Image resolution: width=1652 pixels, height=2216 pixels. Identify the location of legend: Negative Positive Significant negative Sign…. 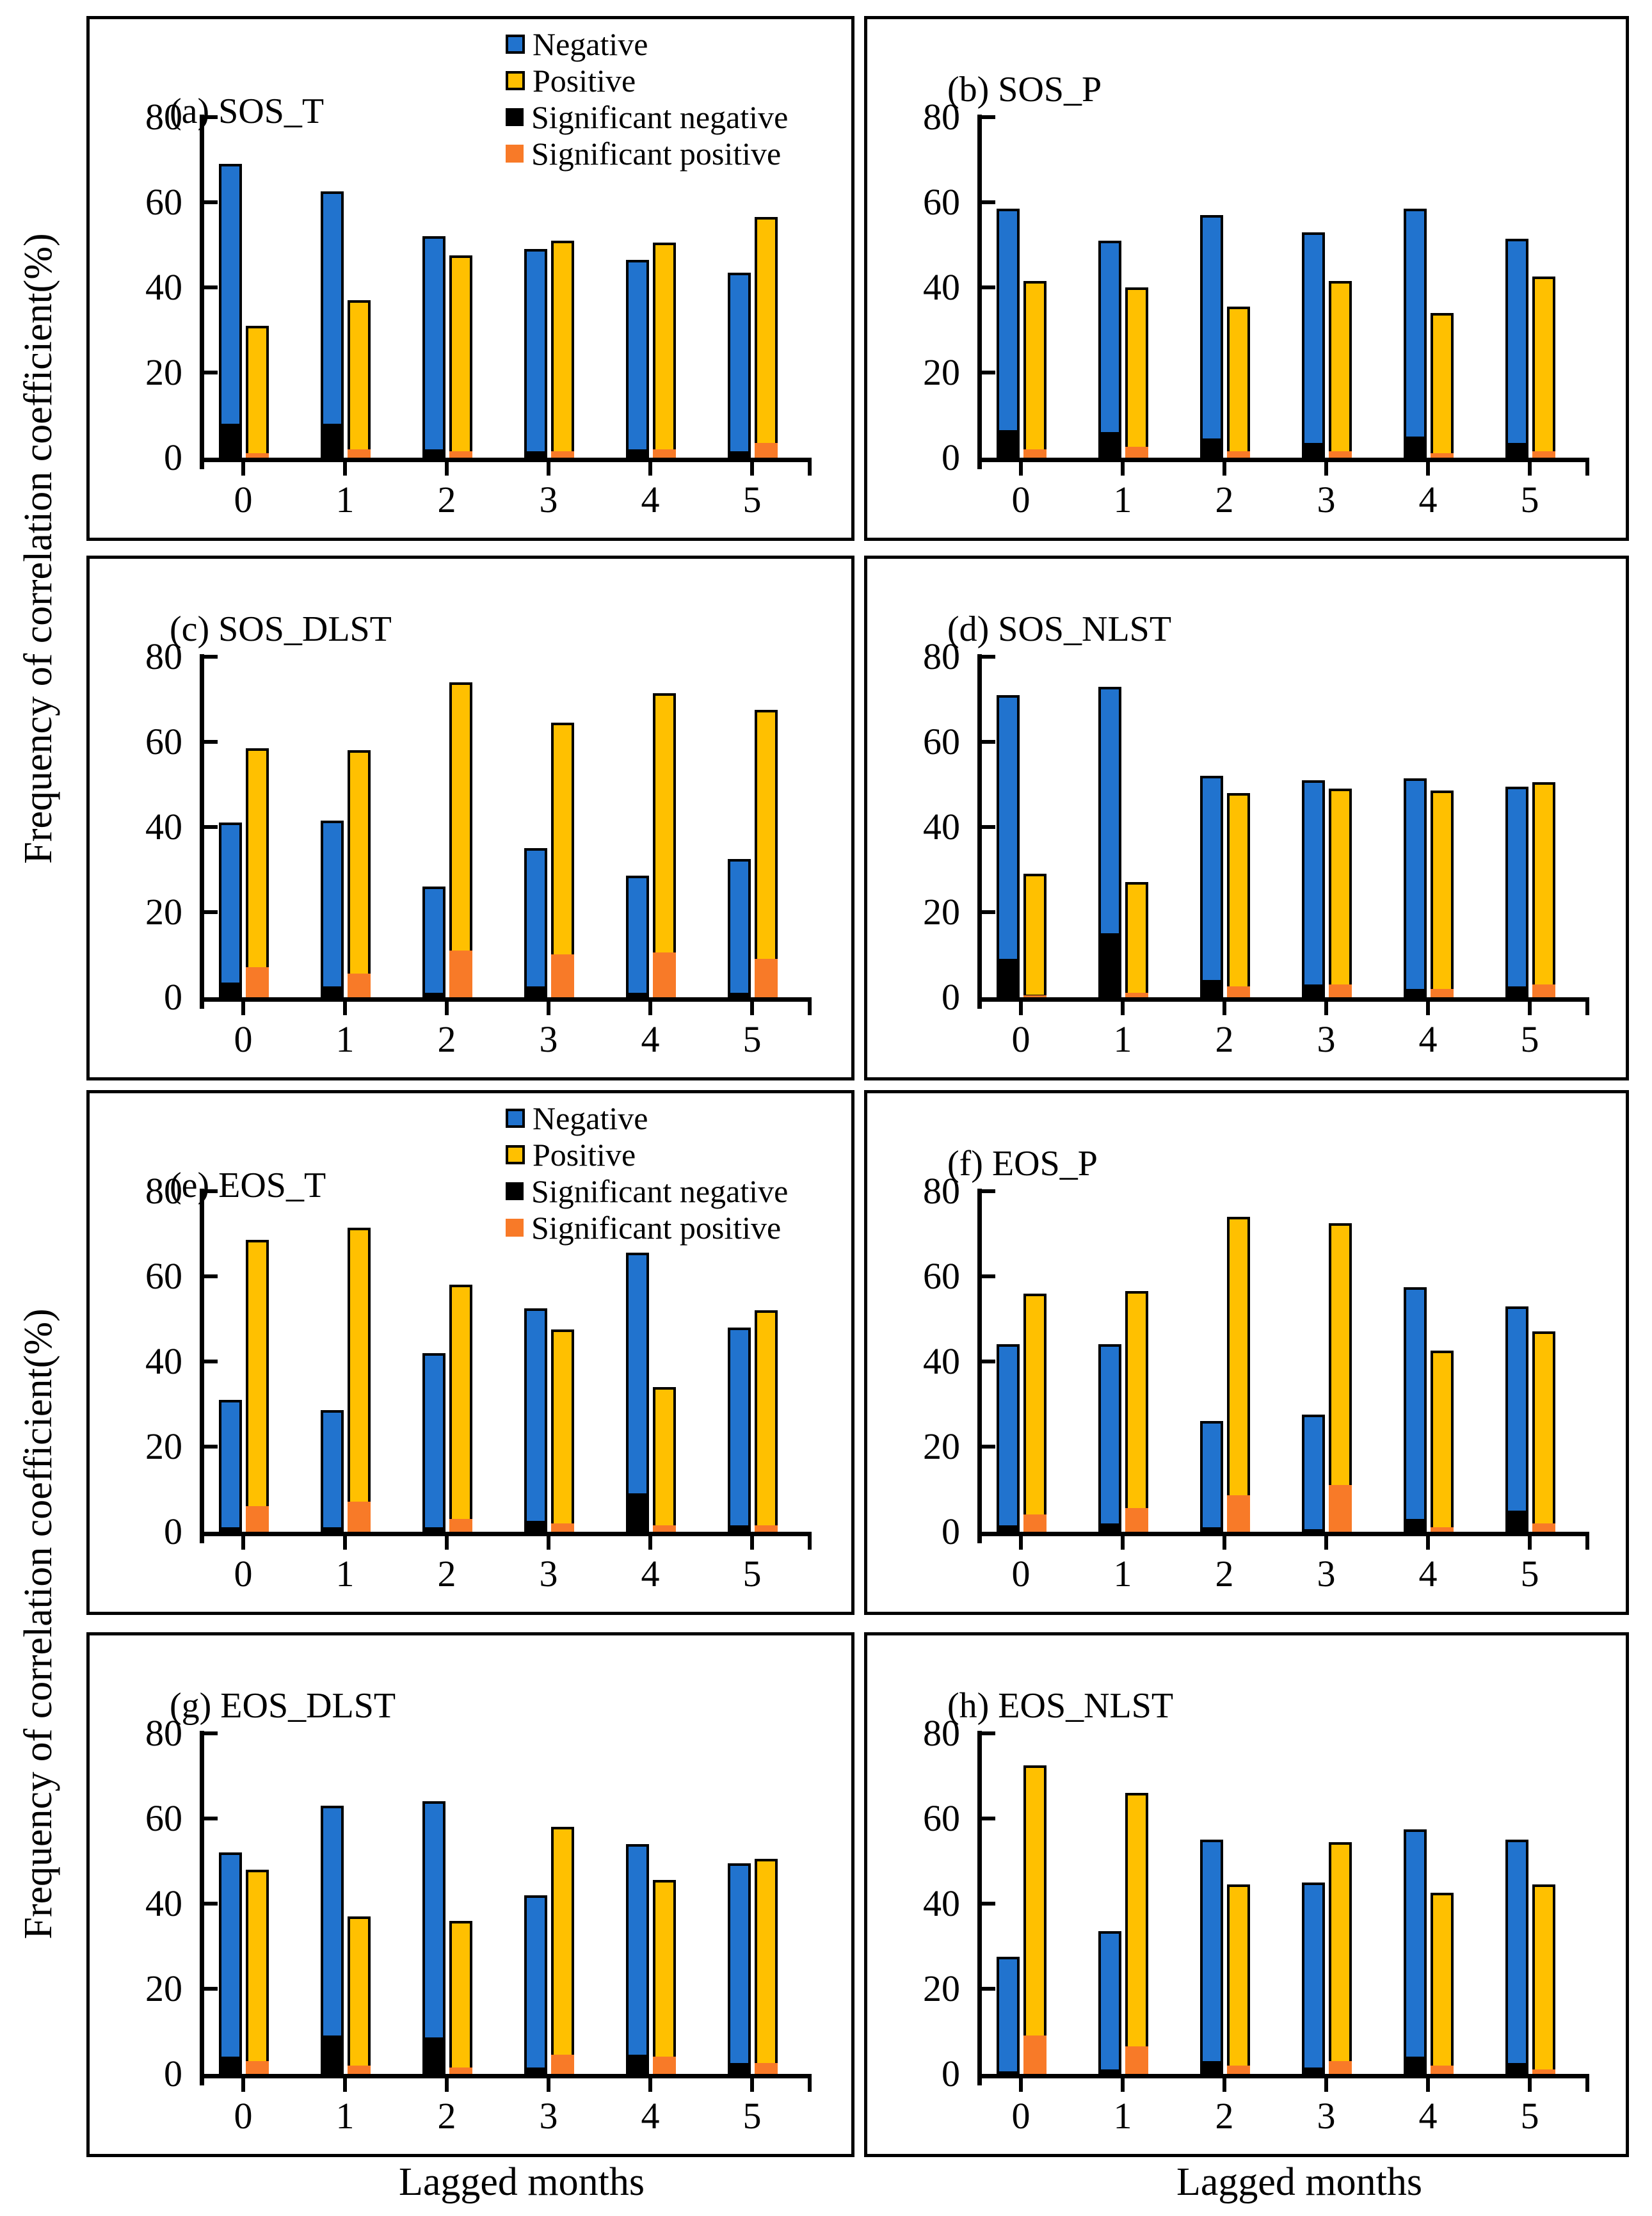
(647, 1173).